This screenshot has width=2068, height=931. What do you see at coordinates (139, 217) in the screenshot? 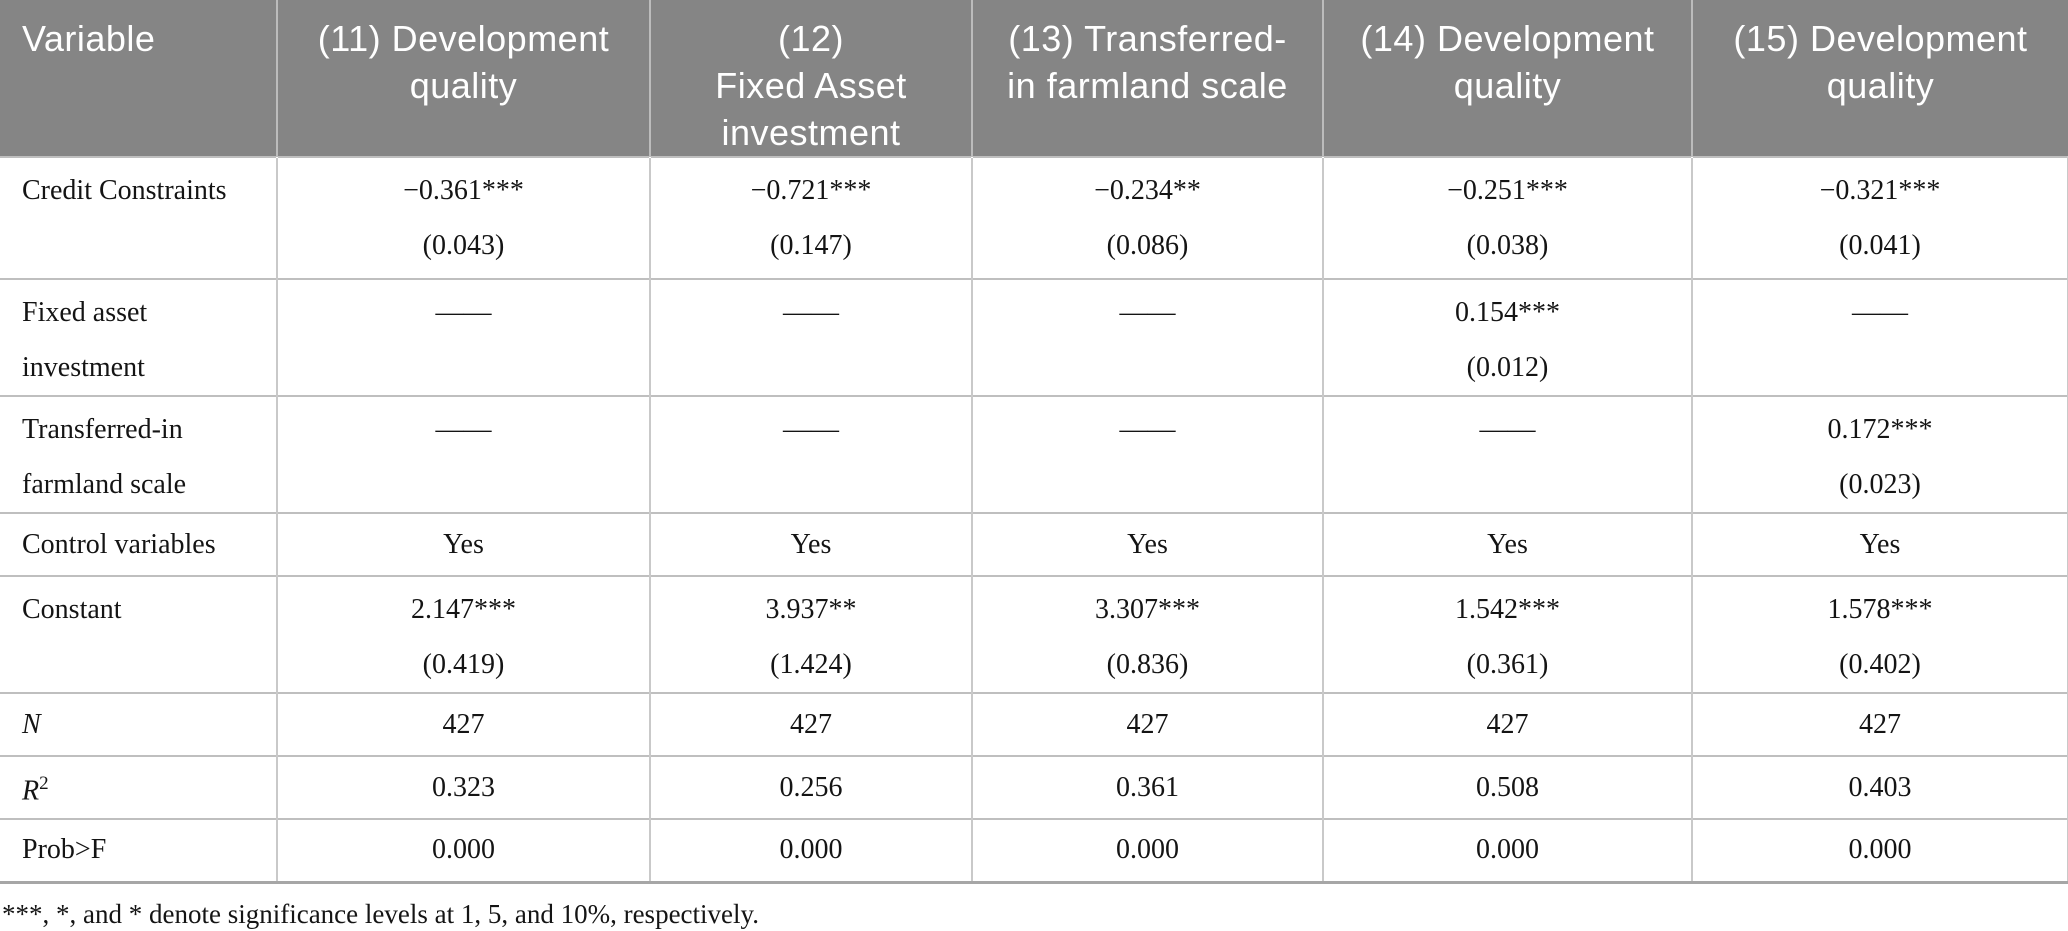
I see `row-label: Credit Constraints` at bounding box center [139, 217].